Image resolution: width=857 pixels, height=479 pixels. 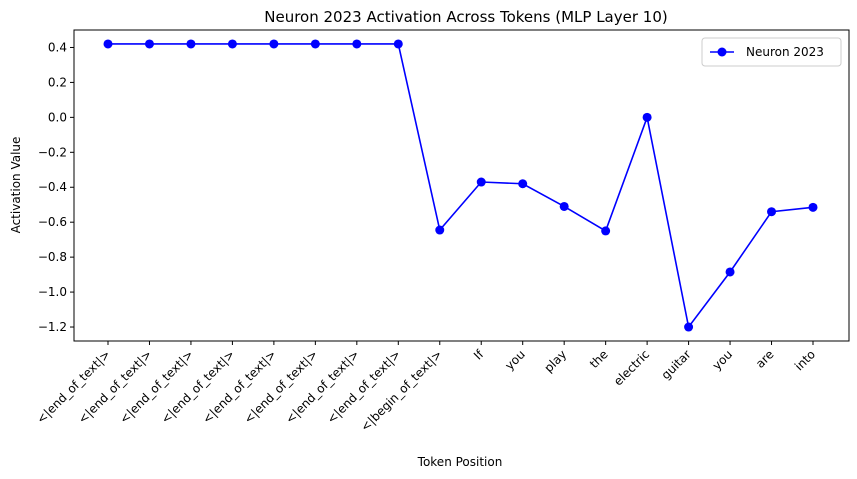 I want to click on y-tick-label: −0.4, so click(x=52, y=187).